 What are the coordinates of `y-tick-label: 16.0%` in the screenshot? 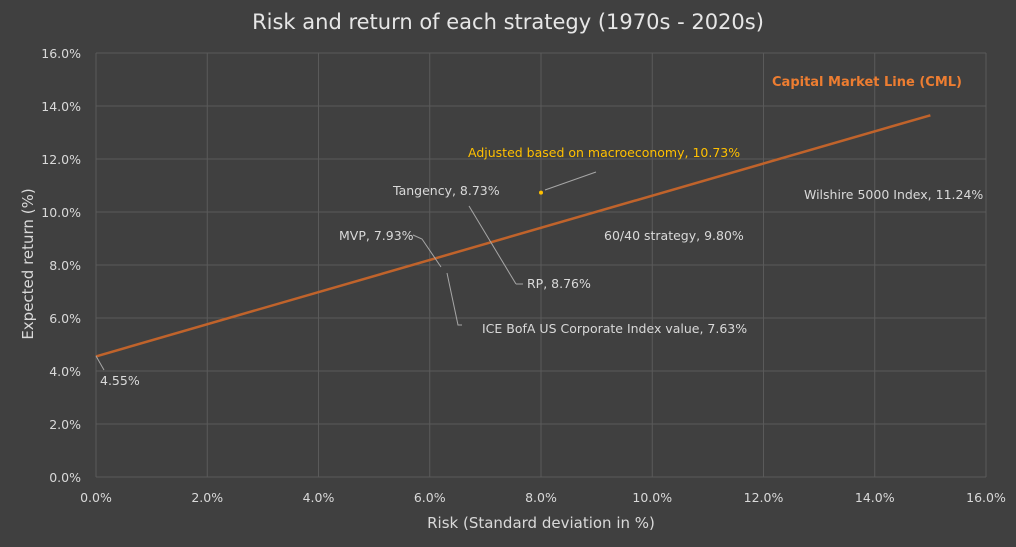 It's located at (61, 53).